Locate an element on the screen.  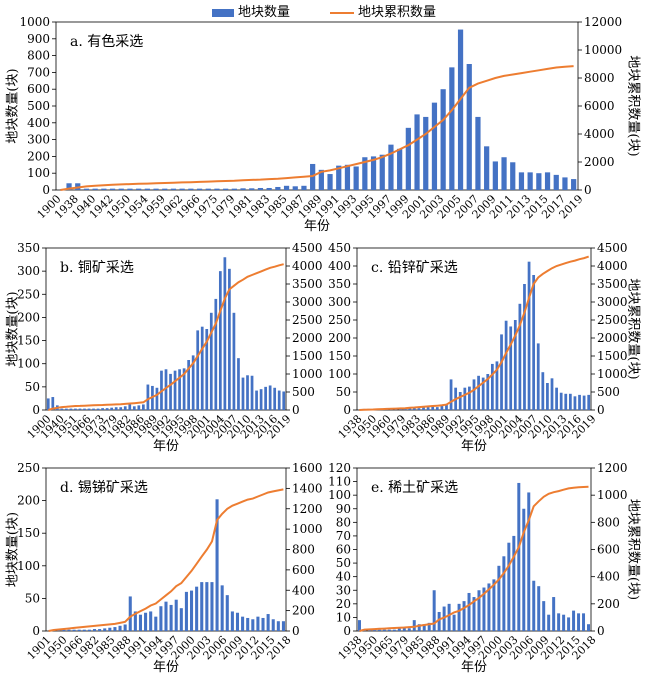
y2-tick-label: 2000 is located at coordinates (307, 338).